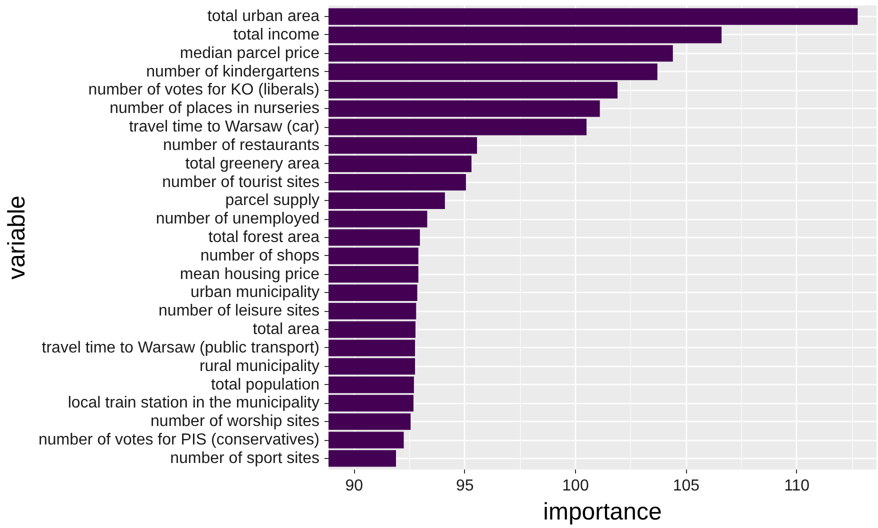  I want to click on y-tick-label: number of kindergartens, so click(233, 71).